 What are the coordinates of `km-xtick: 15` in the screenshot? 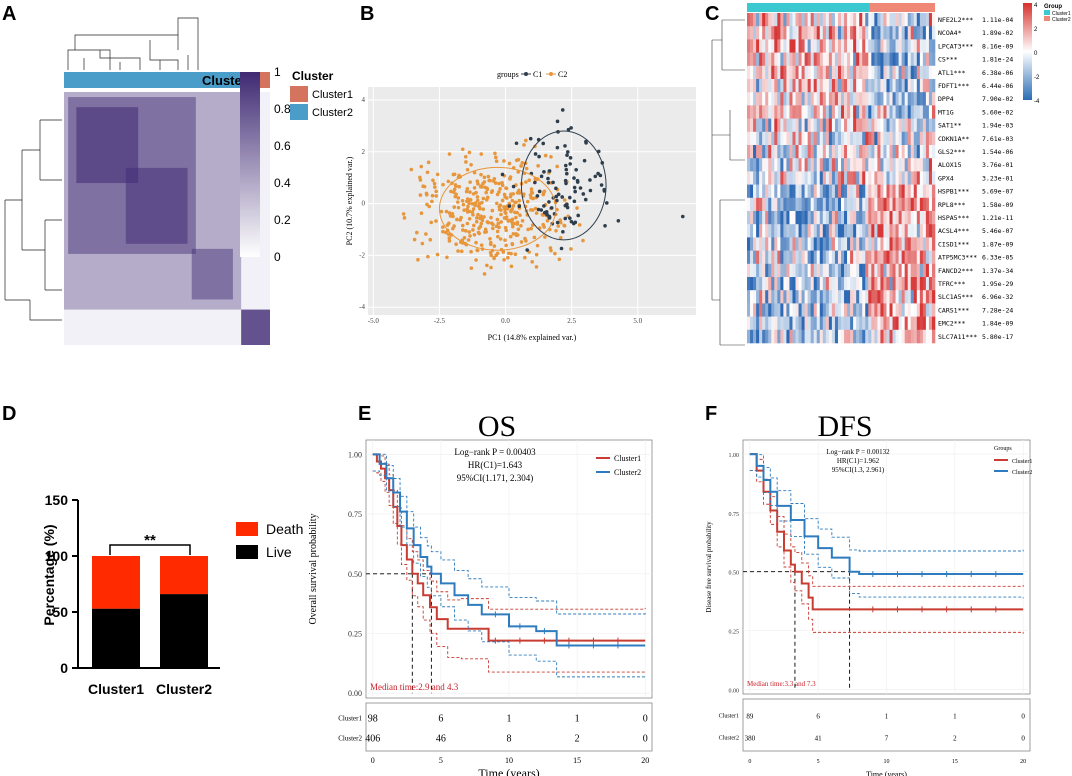 It's located at (577, 760).